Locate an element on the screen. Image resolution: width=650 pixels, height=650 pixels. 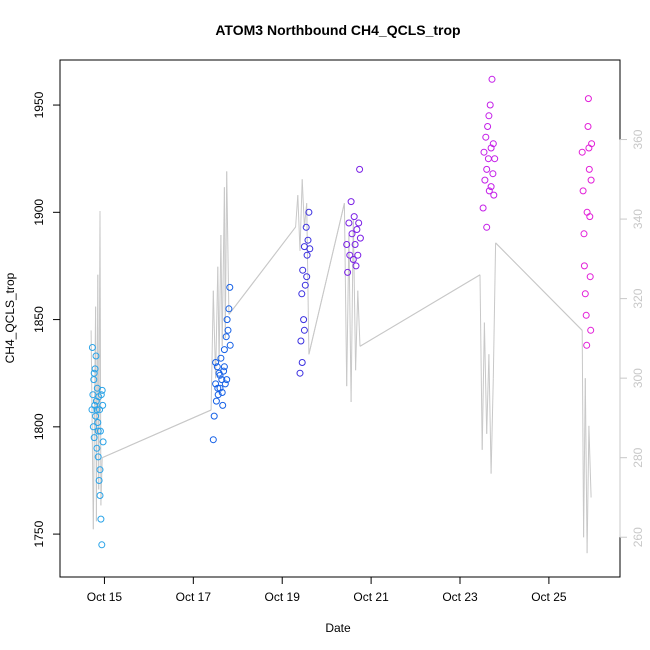
y2-tick-label: 300 is located at coordinates (638, 378).